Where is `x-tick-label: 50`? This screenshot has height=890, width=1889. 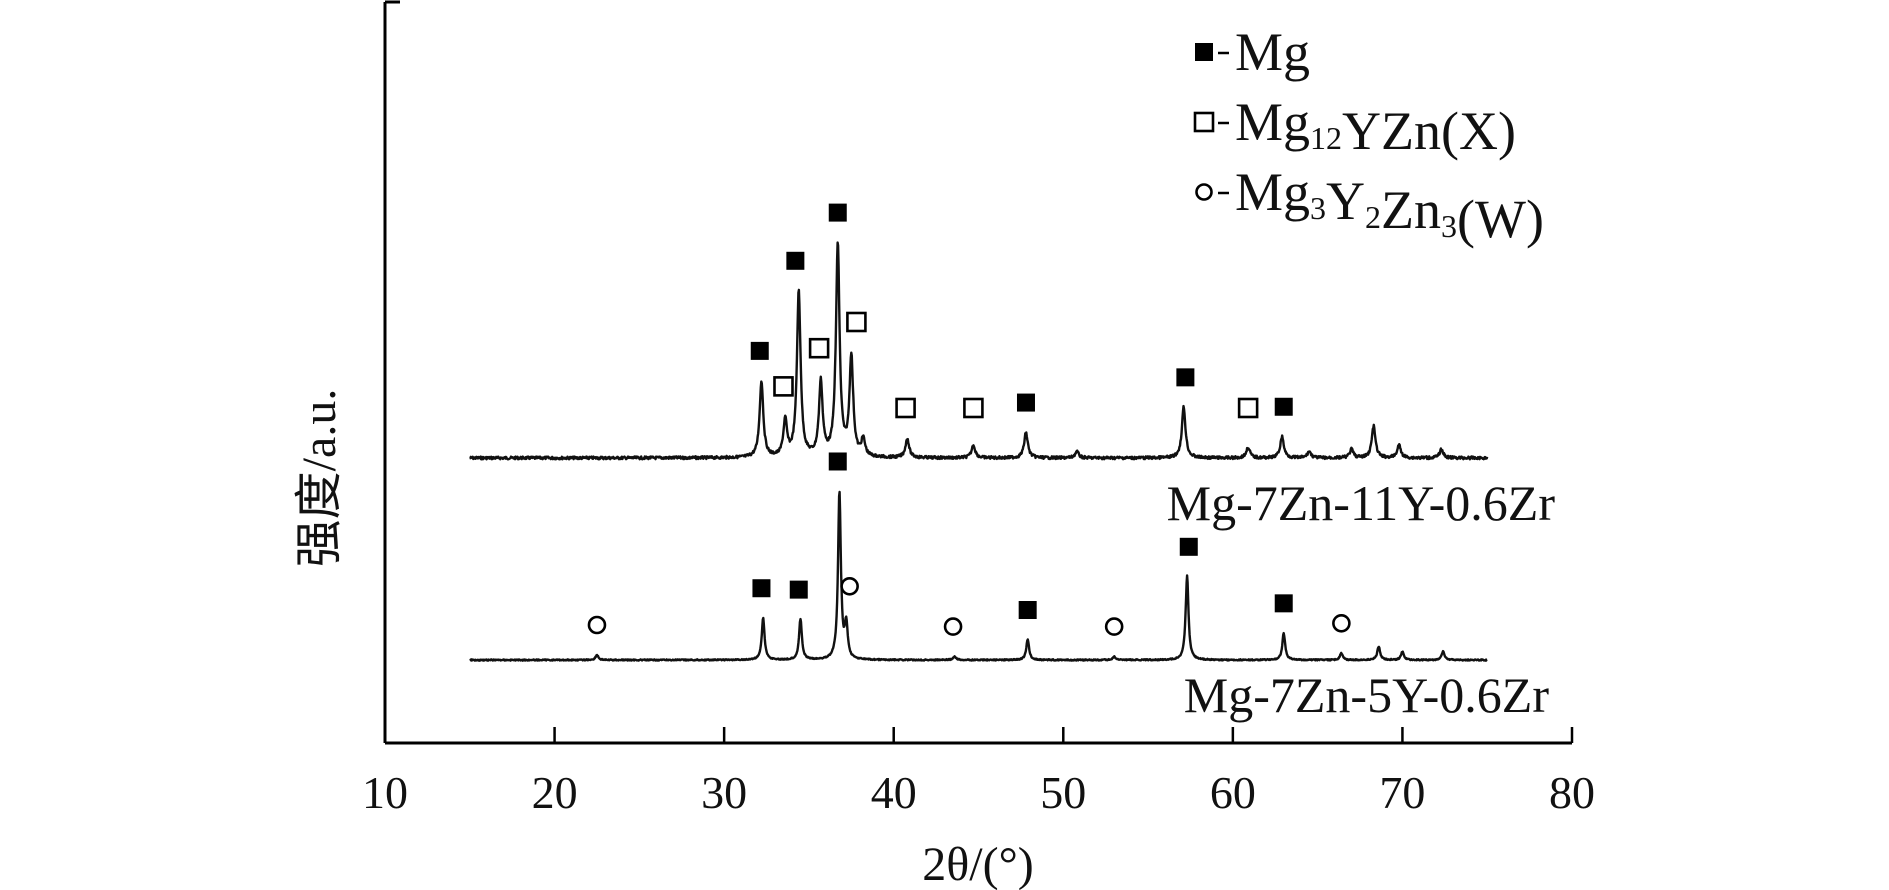
x-tick-label: 50 is located at coordinates (1063, 792).